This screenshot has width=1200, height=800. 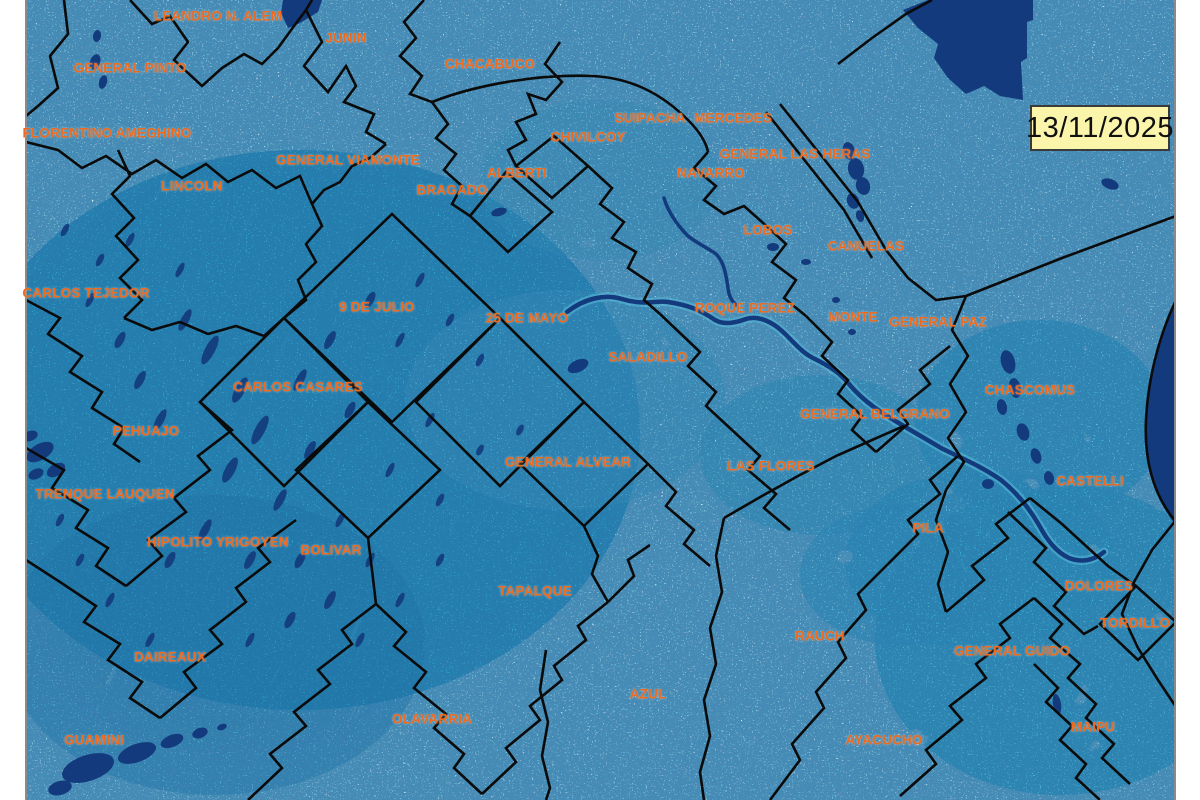 I want to click on samborombon-bay, so click(x=1159, y=412).